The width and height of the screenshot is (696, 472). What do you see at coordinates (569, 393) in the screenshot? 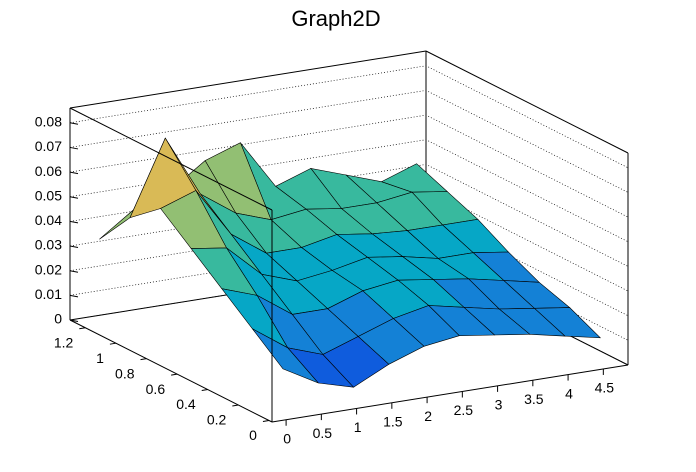
I see `x-tick-label: 4` at bounding box center [569, 393].